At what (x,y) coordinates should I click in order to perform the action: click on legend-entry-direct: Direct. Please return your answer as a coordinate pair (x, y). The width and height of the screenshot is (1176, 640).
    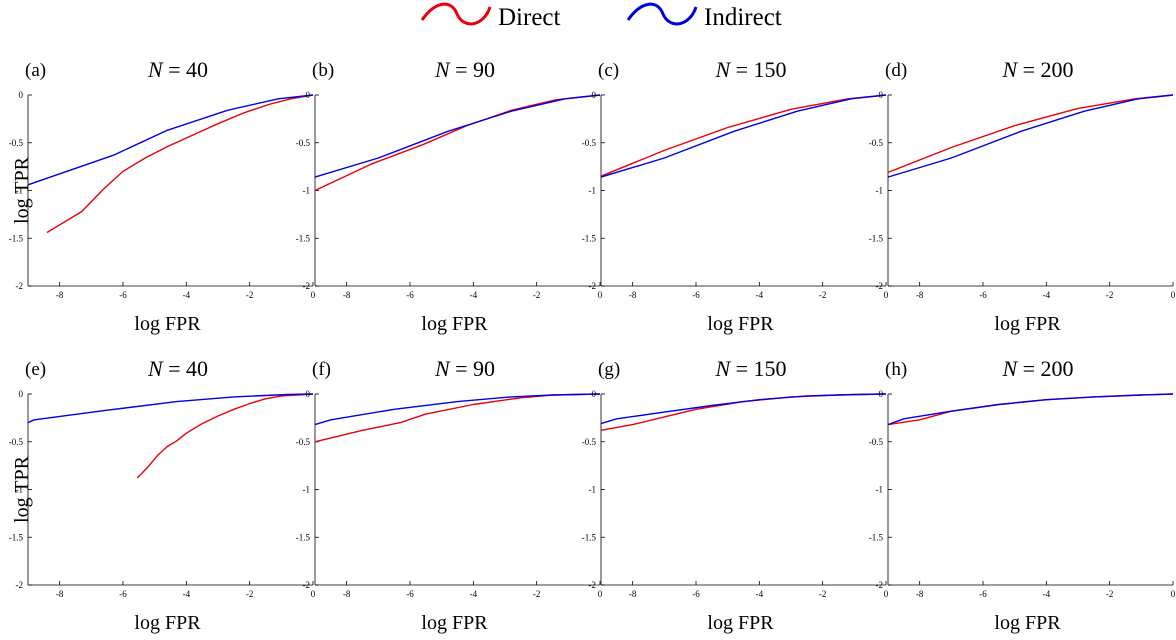
    Looking at the image, I should click on (490, 16).